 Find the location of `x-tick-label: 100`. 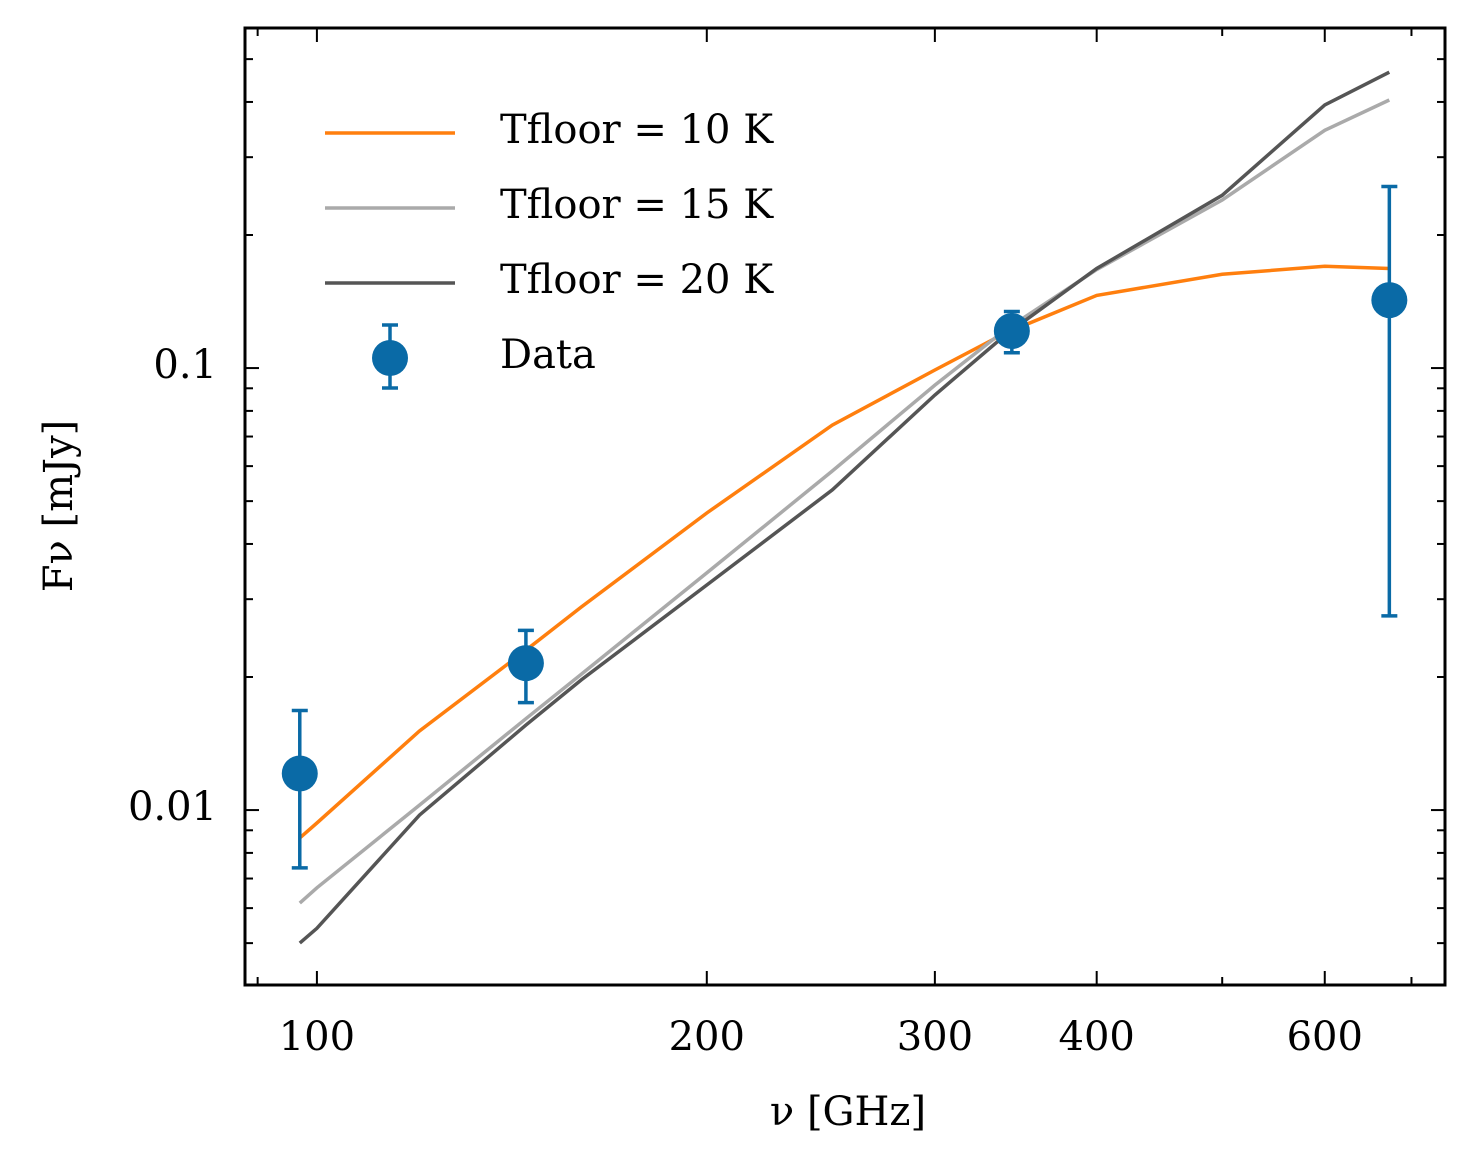

x-tick-label: 100 is located at coordinates (317, 1037).